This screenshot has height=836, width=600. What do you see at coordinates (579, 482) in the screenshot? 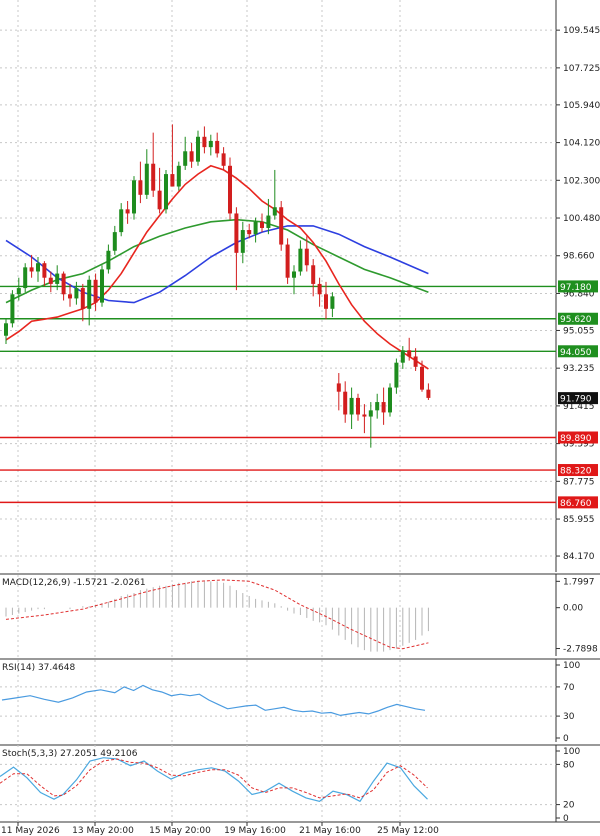
I see `price-tick-label: 87.775` at bounding box center [579, 482].